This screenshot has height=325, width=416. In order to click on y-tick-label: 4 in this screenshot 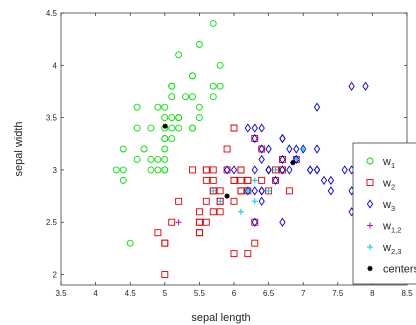, I will do `click(55, 65)`.